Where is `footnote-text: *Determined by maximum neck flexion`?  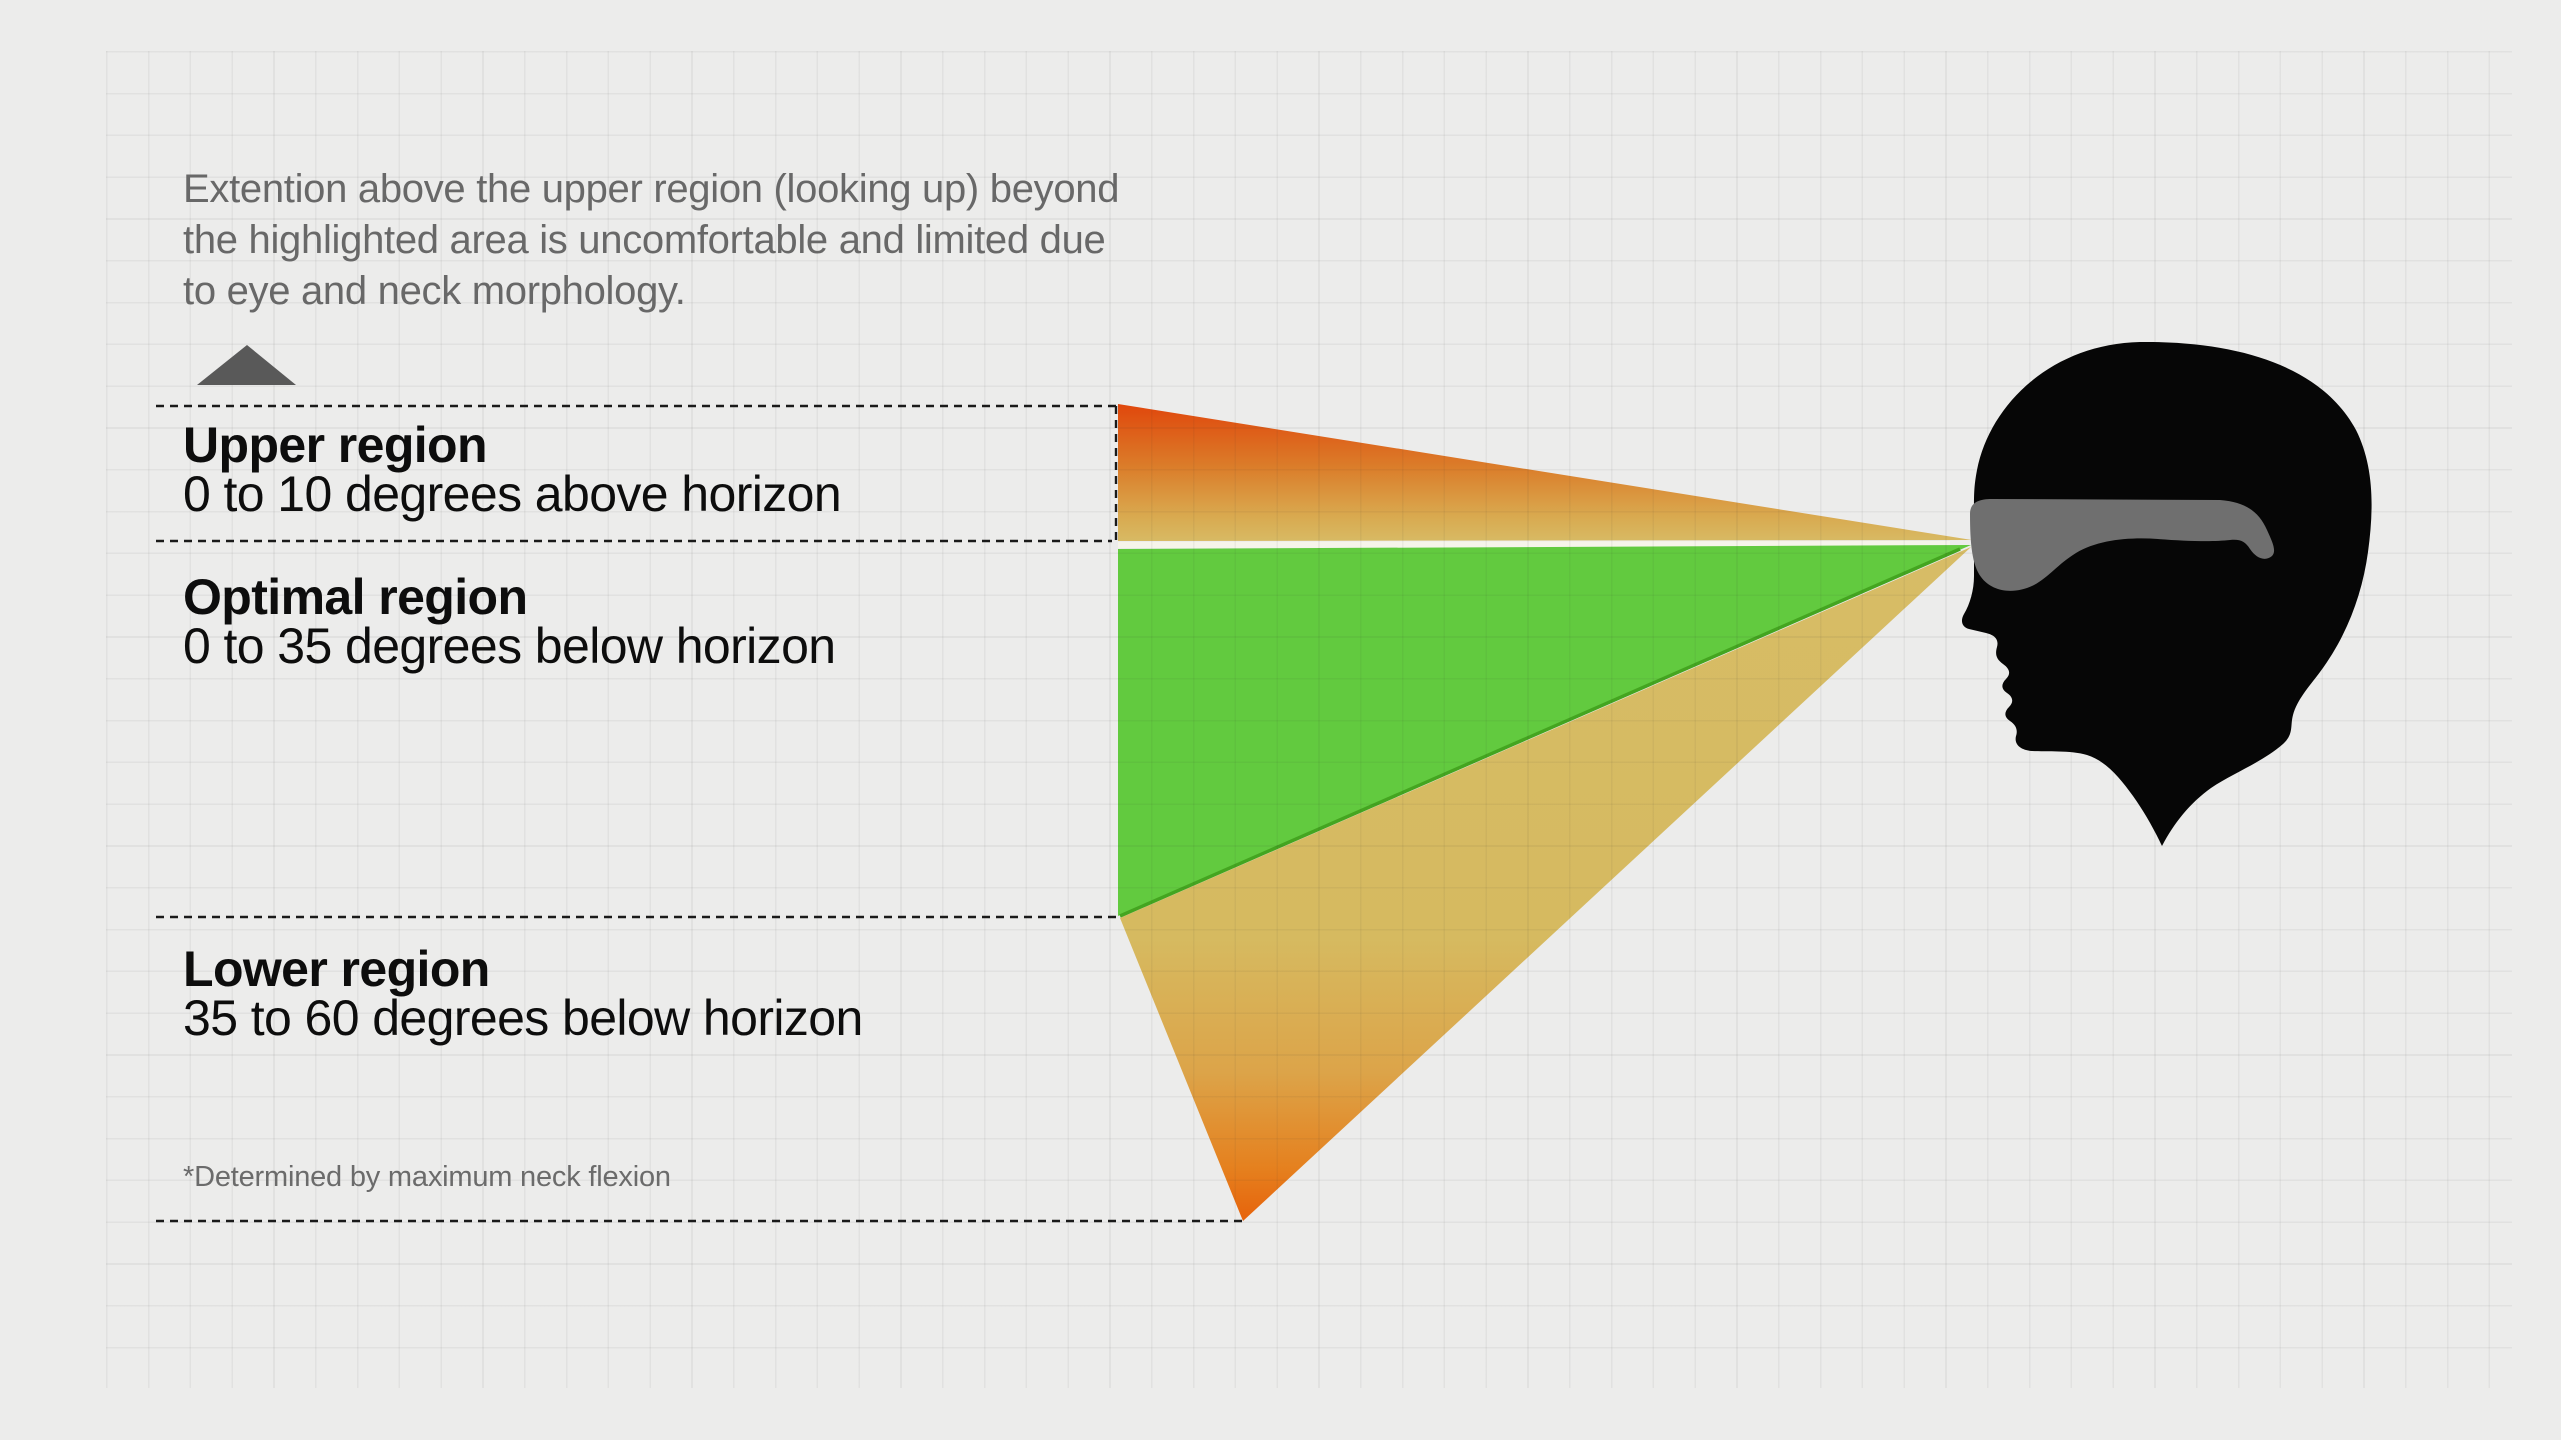
footnote-text: *Determined by maximum neck flexion is located at coordinates (427, 1177).